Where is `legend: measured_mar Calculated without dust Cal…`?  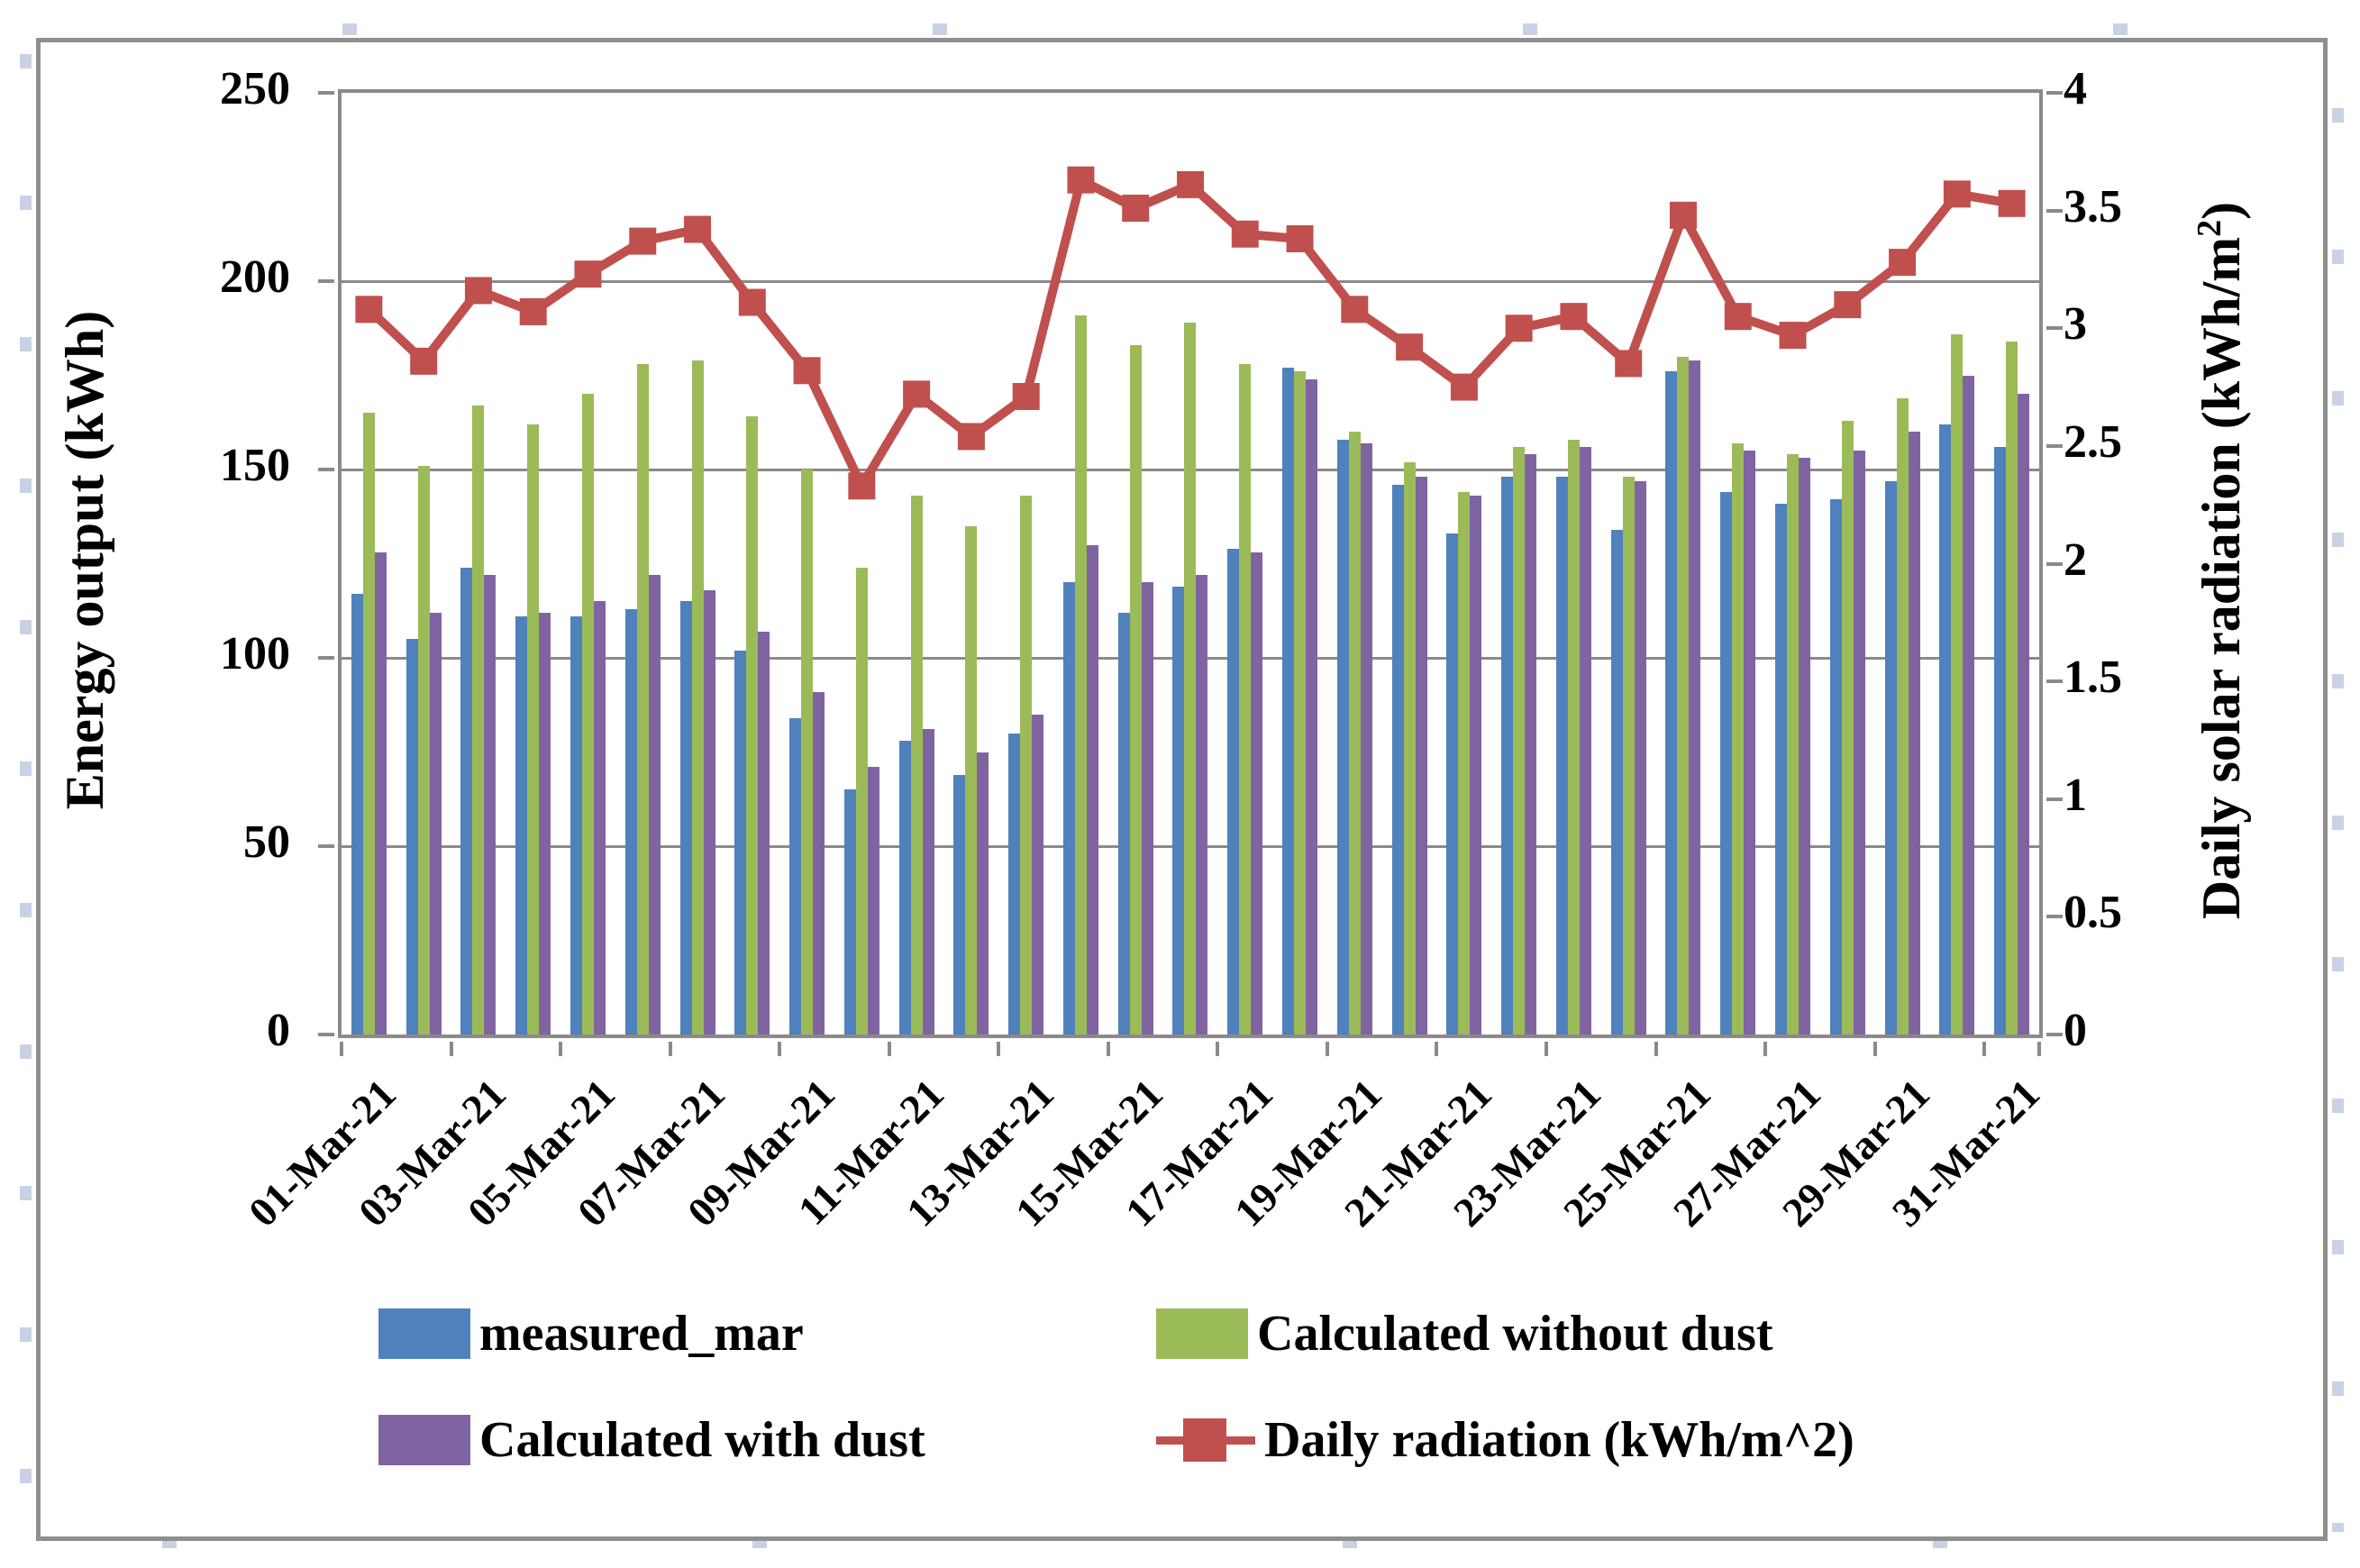 legend: measured_mar Calculated without dust Cal… is located at coordinates (1279, 1410).